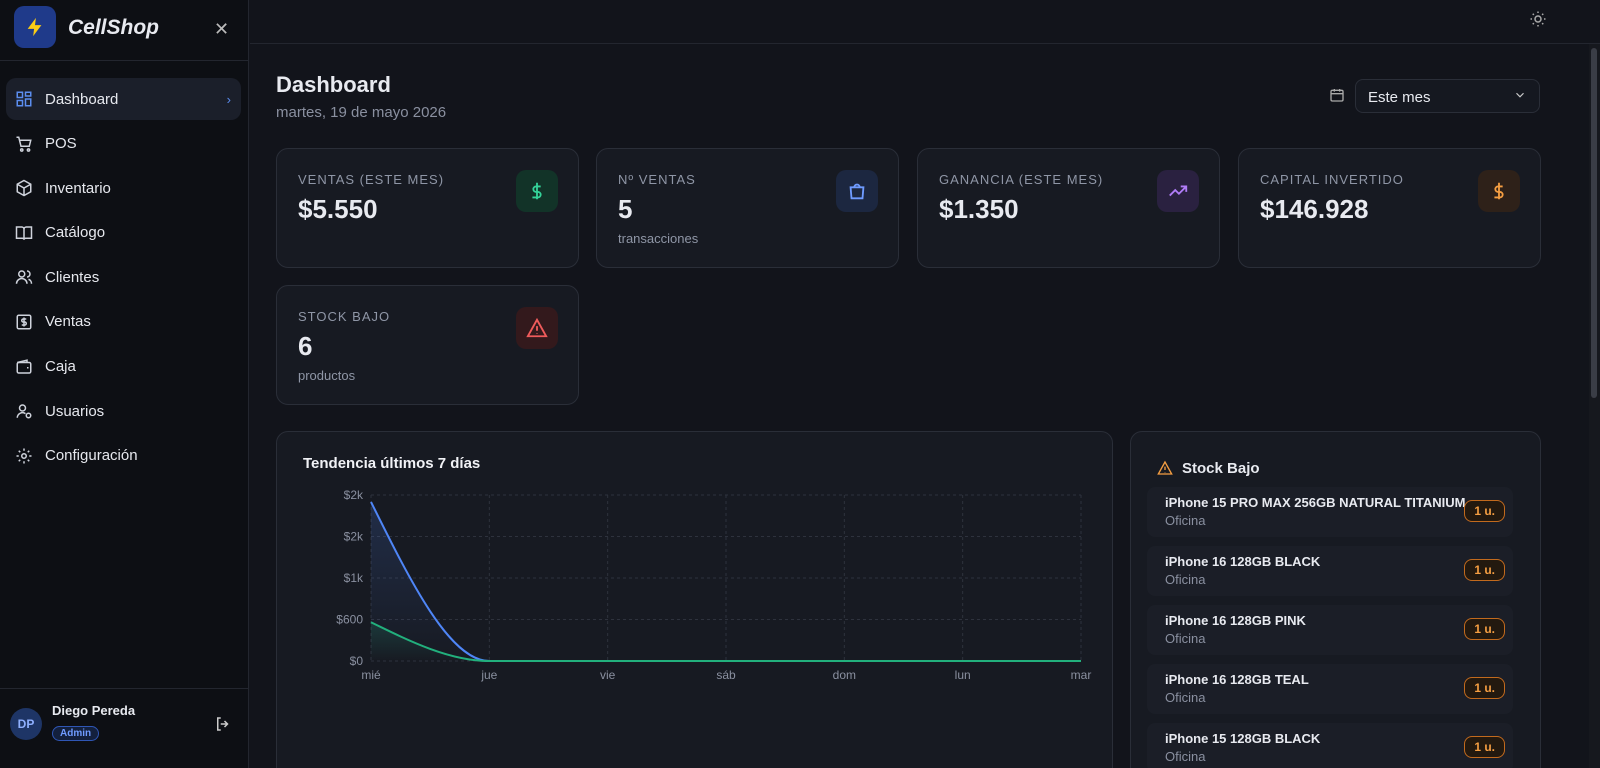 The width and height of the screenshot is (1600, 768). Describe the element at coordinates (72, 277) in the screenshot. I see `nav-label: Clientes` at that location.